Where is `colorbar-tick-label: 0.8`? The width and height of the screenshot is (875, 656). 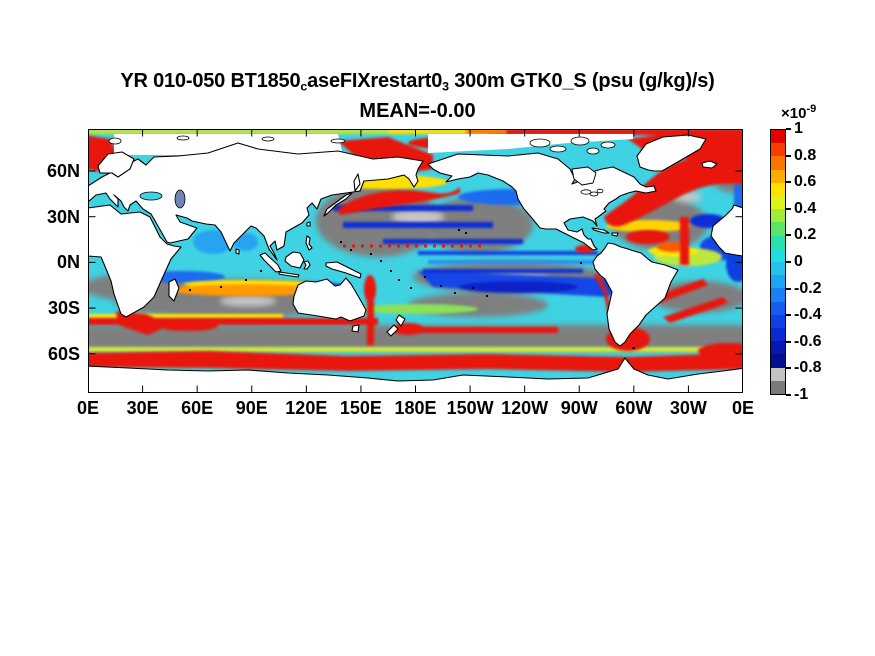 colorbar-tick-label: 0.8 is located at coordinates (805, 155).